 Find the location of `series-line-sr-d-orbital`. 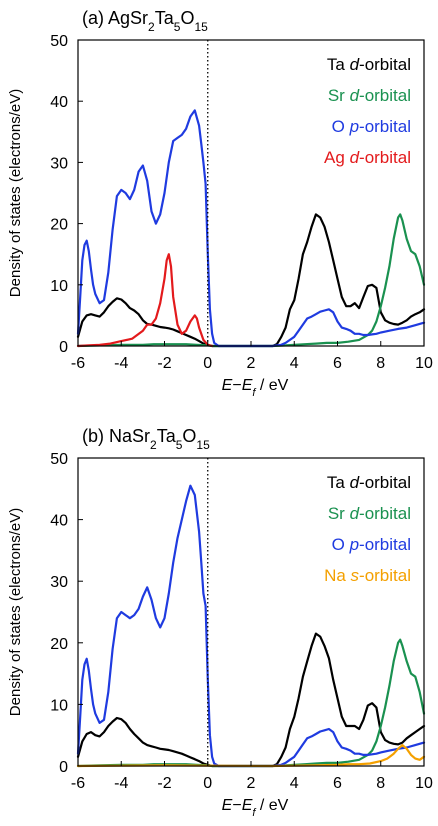

series-line-sr-d-orbital is located at coordinates (251, 280).